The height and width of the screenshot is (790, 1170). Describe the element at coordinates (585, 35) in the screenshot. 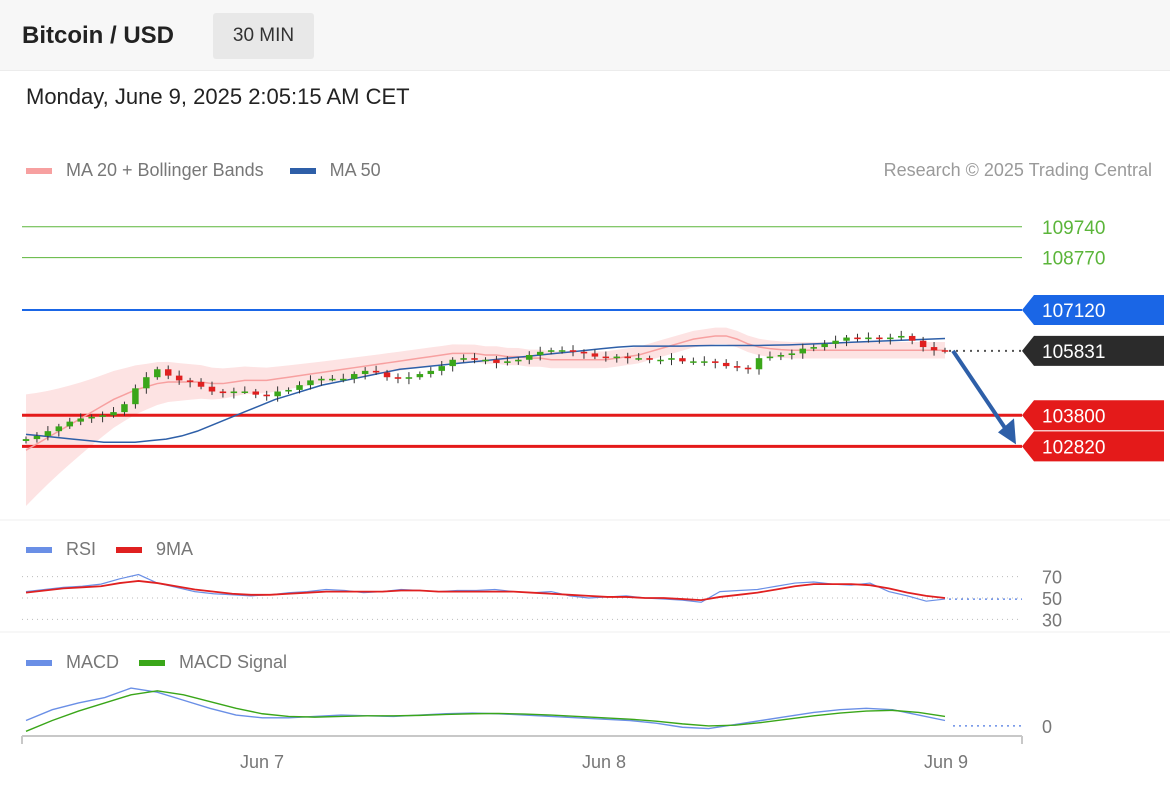

I see `chart-header: Bitcoin / USD 30 MIN` at that location.